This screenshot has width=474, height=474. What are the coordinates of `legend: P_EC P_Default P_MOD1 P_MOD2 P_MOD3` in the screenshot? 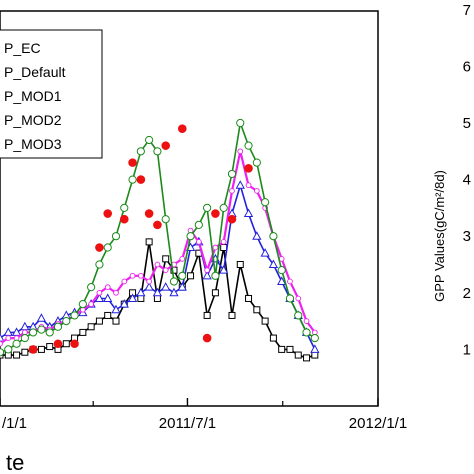 It's located at (51, 94).